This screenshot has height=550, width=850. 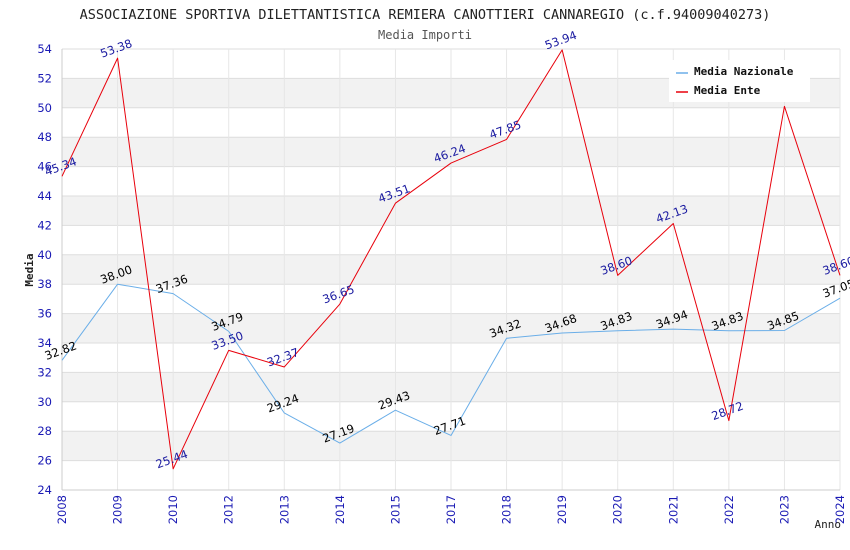 I want to click on y-tick-label: 36, so click(x=44, y=314).